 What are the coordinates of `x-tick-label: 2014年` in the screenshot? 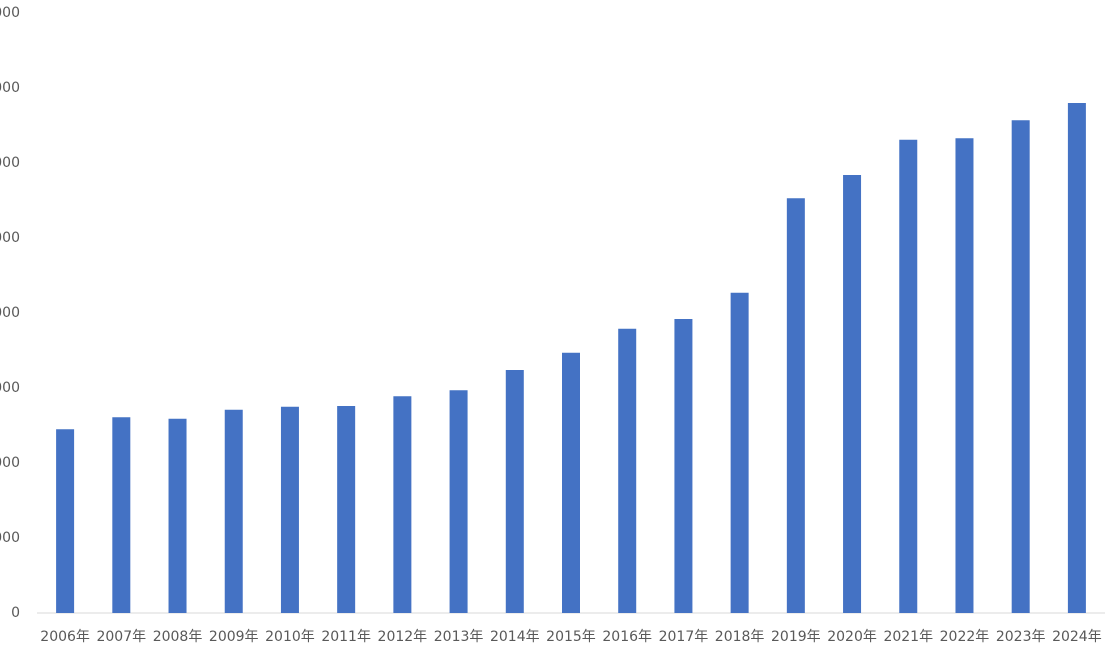 It's located at (515, 637).